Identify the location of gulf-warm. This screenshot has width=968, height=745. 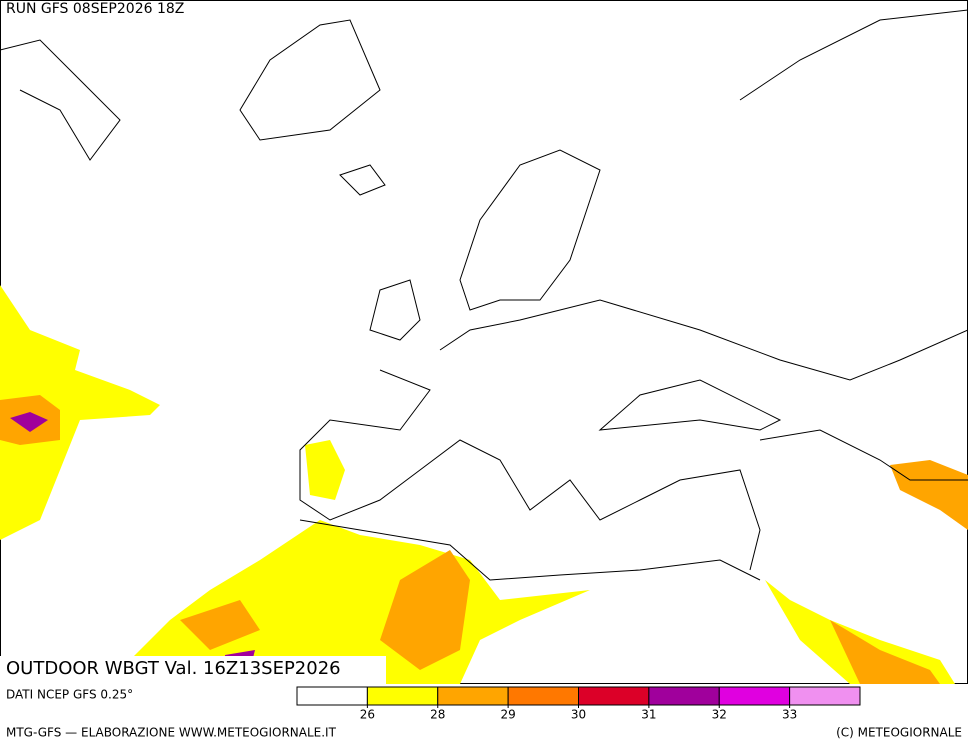
(929, 495).